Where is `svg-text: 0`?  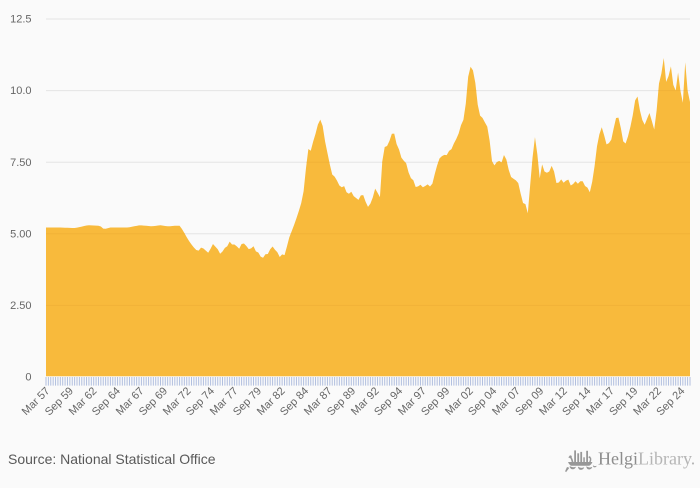 svg-text: 0 is located at coordinates (28, 378).